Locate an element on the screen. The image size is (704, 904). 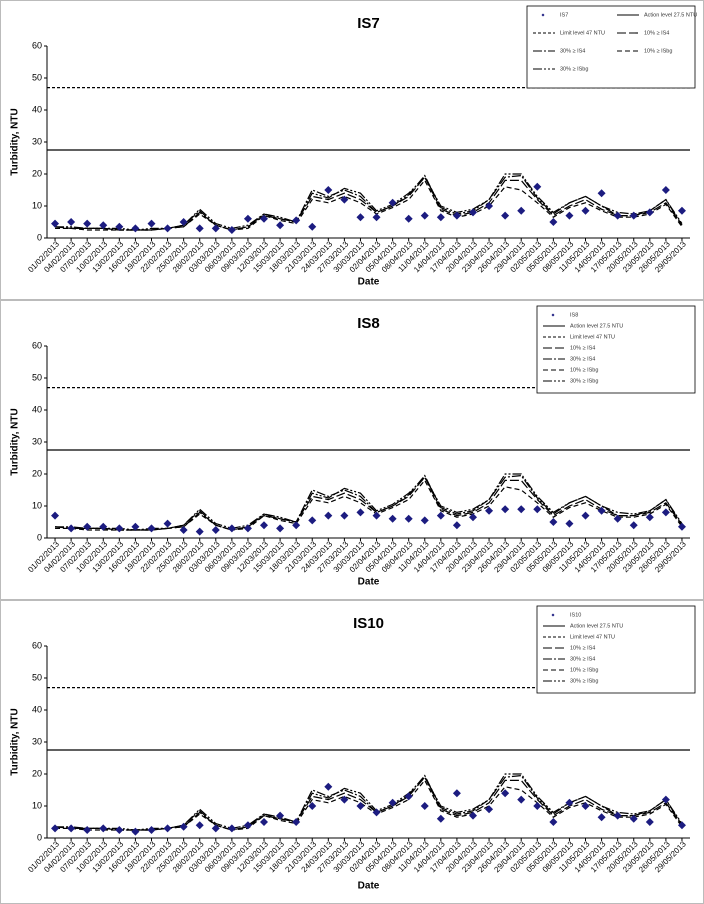
y-tick-label: 40 is located at coordinates (37, 709).